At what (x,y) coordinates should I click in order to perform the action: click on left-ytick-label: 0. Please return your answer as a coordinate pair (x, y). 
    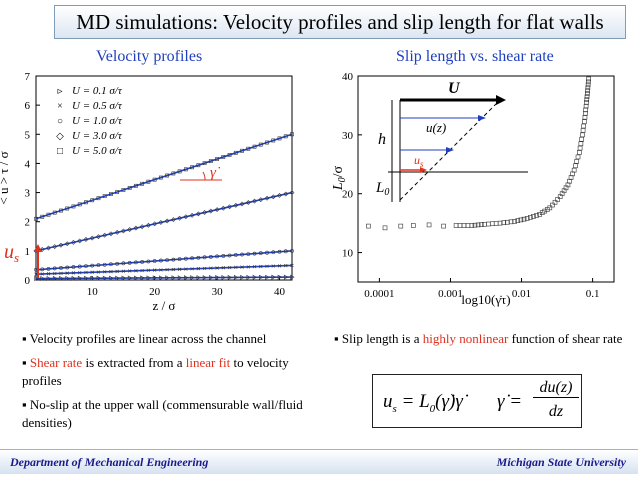
    Looking at the image, I should click on (28, 281).